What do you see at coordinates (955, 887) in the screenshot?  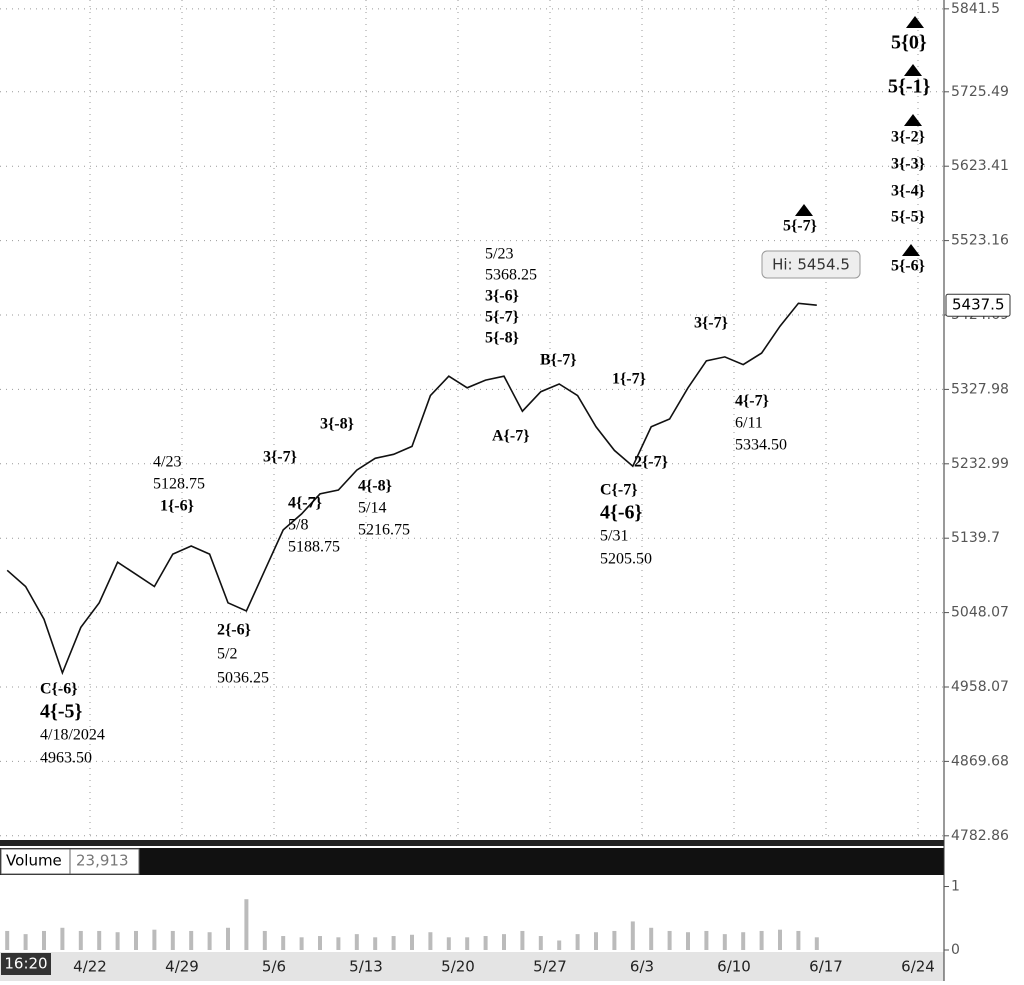 I see `volume-tick-label: 1` at bounding box center [955, 887].